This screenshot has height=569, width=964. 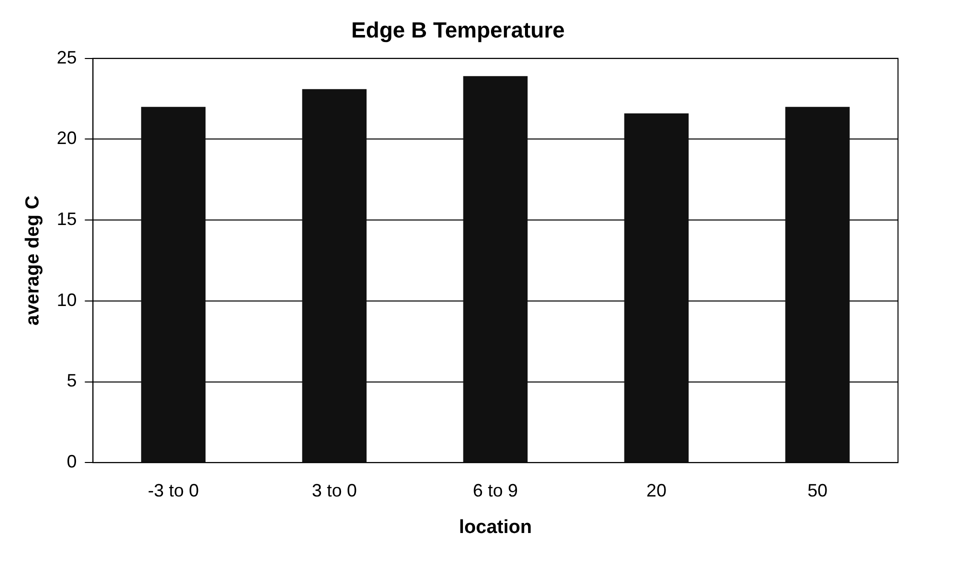 I want to click on y-tick-label: 0, so click(x=71, y=462).